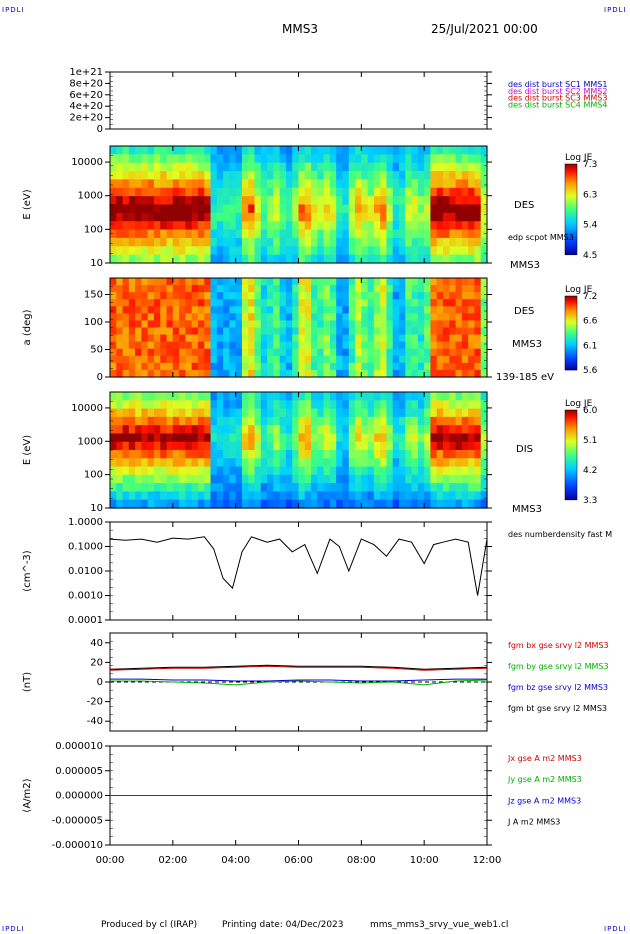  I want to click on y-tick-label: 10, so click(96, 263).